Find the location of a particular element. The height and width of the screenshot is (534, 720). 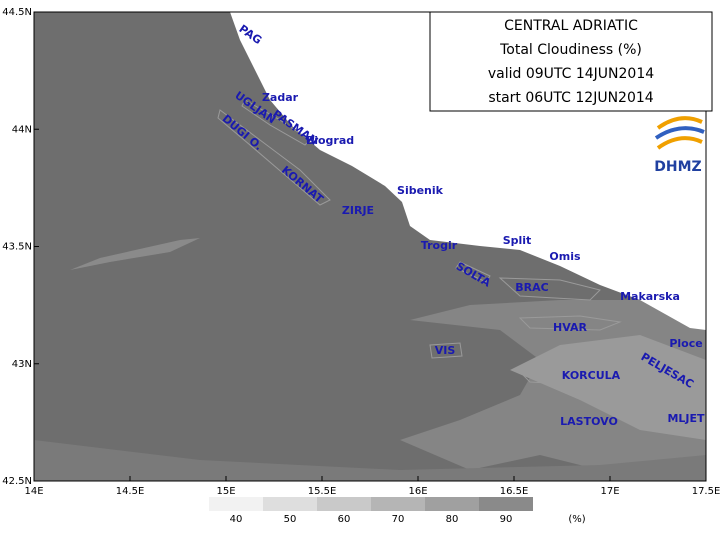

place-label: Trogir is located at coordinates (439, 245).